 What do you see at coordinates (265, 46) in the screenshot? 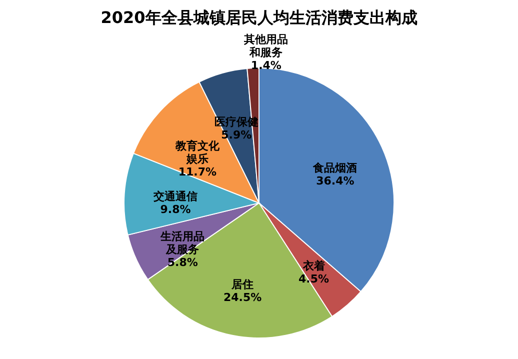
I see `slice-label: 其他用品和服务` at bounding box center [265, 46].